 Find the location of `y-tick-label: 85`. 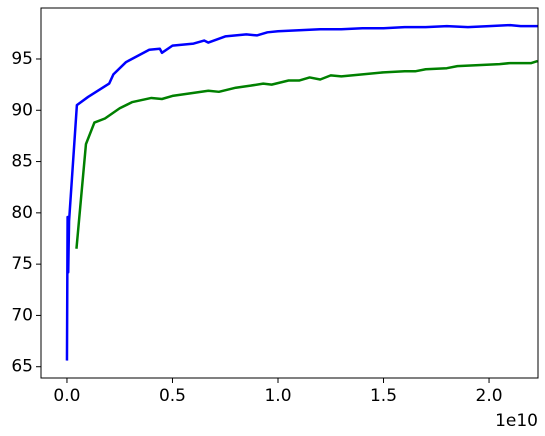

y-tick-label: 85 is located at coordinates (22, 162).